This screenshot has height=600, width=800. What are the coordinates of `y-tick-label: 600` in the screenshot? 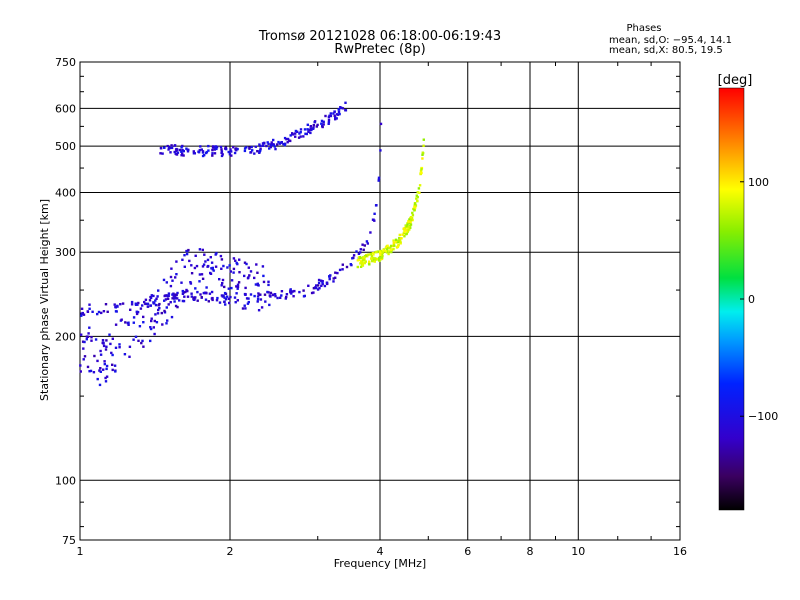 It's located at (65, 108).